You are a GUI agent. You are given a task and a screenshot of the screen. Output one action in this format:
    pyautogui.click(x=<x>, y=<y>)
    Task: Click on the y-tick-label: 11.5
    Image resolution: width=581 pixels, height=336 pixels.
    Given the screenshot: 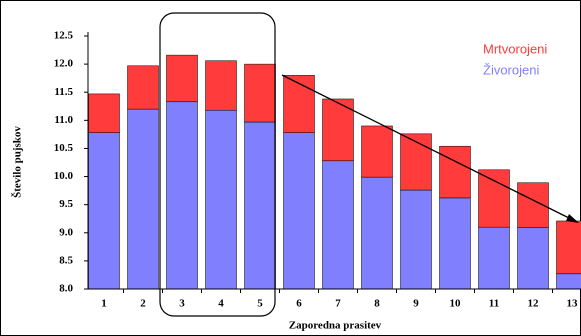 What is the action you would take?
    pyautogui.click(x=63, y=92)
    